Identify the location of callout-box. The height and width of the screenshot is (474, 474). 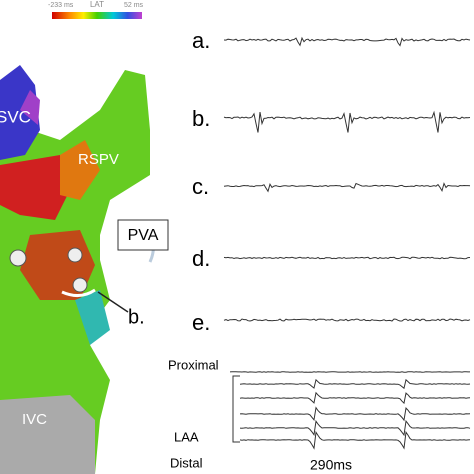
(143, 235).